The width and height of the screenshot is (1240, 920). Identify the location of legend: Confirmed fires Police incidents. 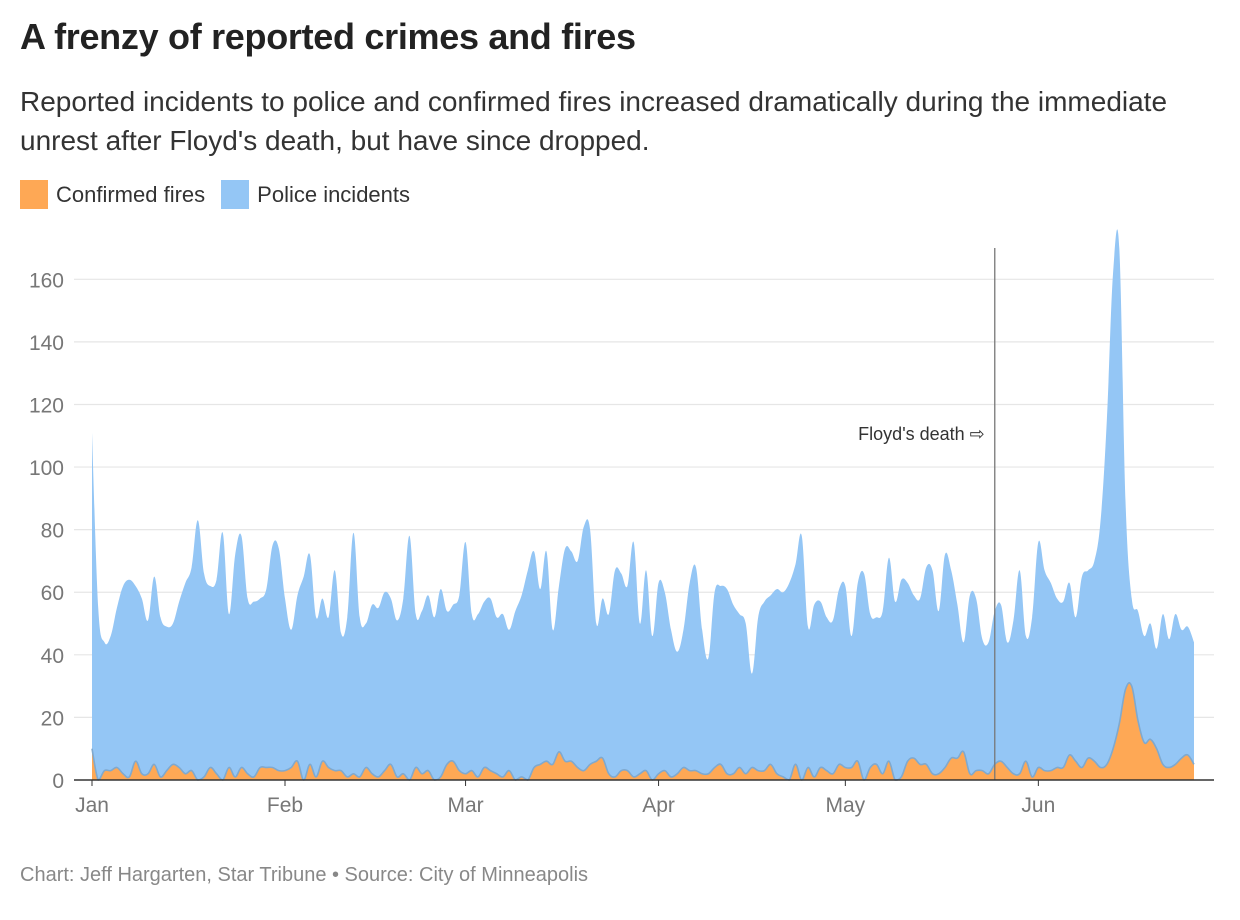
(223, 194).